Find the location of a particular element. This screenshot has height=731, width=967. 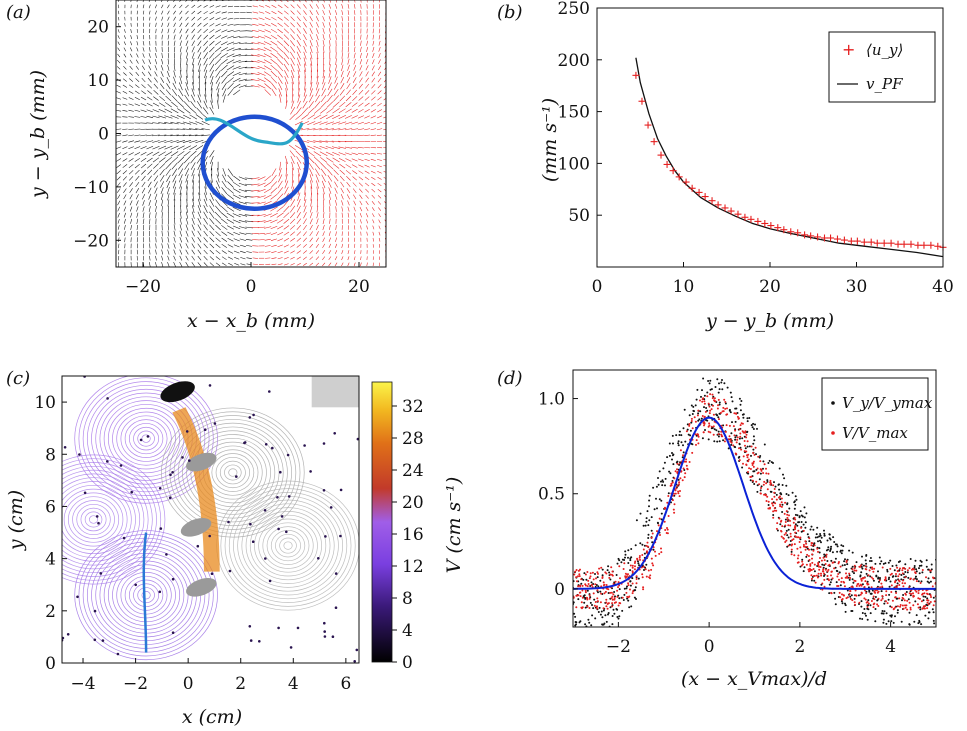

y-tick-label: 10 is located at coordinates (45, 403).